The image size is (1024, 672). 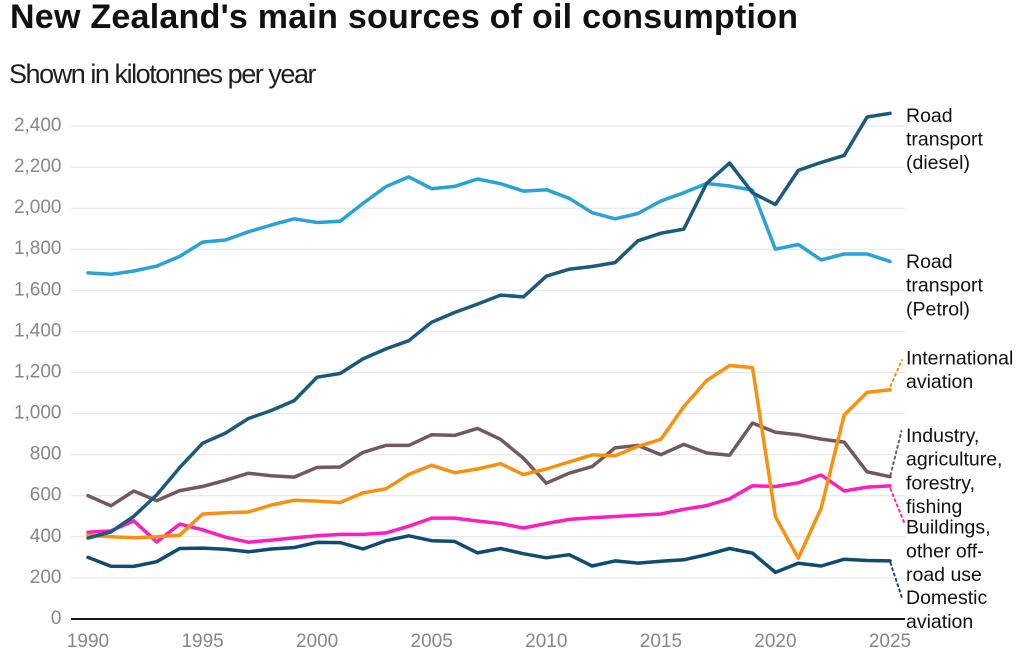 What do you see at coordinates (38, 413) in the screenshot?
I see `svg-text: 1,000` at bounding box center [38, 413].